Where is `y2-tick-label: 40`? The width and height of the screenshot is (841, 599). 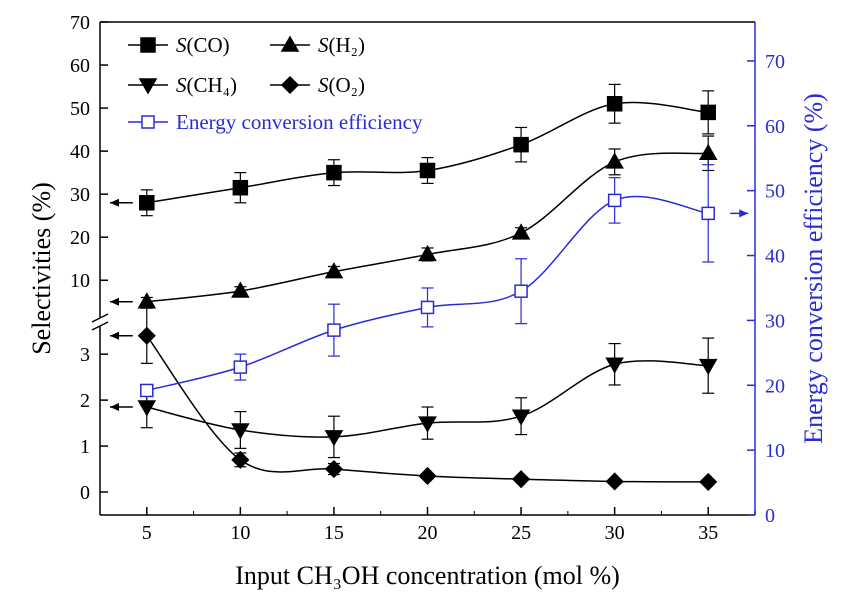 y2-tick-label: 40 is located at coordinates (775, 257).